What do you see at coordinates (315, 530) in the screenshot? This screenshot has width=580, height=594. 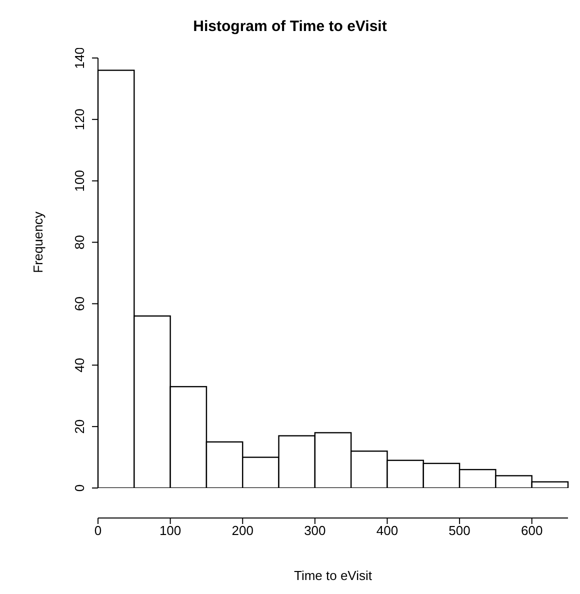 I see `x-tick-label: 300` at bounding box center [315, 530].